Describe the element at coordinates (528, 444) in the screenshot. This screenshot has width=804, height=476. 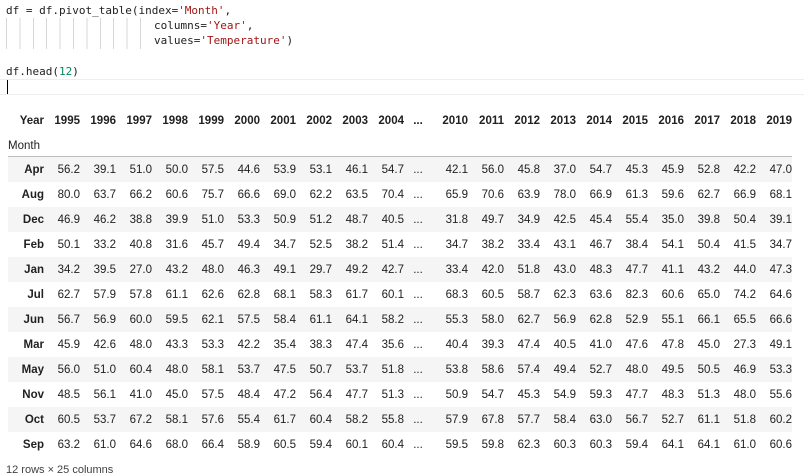
I see `table-cell: 62.3` at that location.